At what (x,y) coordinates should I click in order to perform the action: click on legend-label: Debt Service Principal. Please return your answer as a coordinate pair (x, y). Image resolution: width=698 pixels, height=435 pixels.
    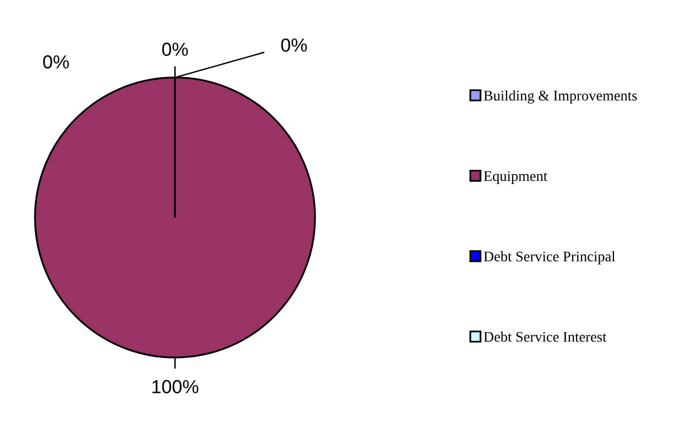
    Looking at the image, I should click on (550, 257).